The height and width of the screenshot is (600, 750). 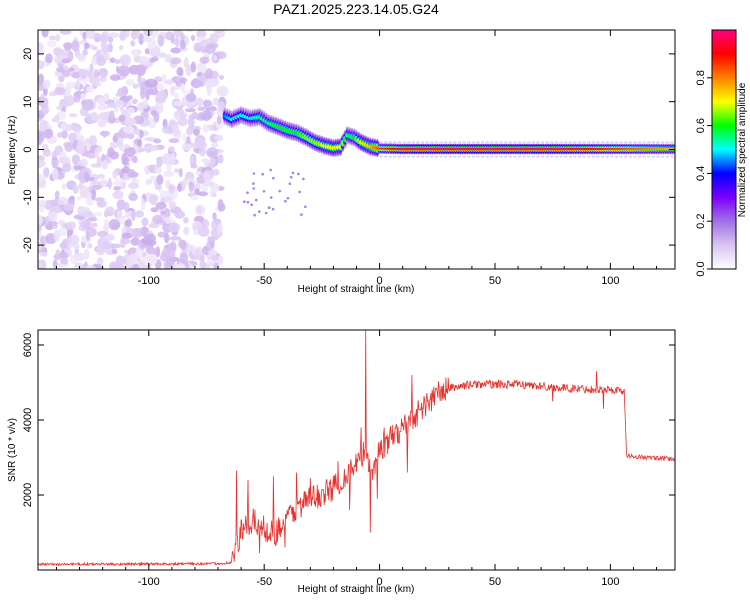 I want to click on spectrogram-y-tick-label: 0, so click(x=28, y=149).